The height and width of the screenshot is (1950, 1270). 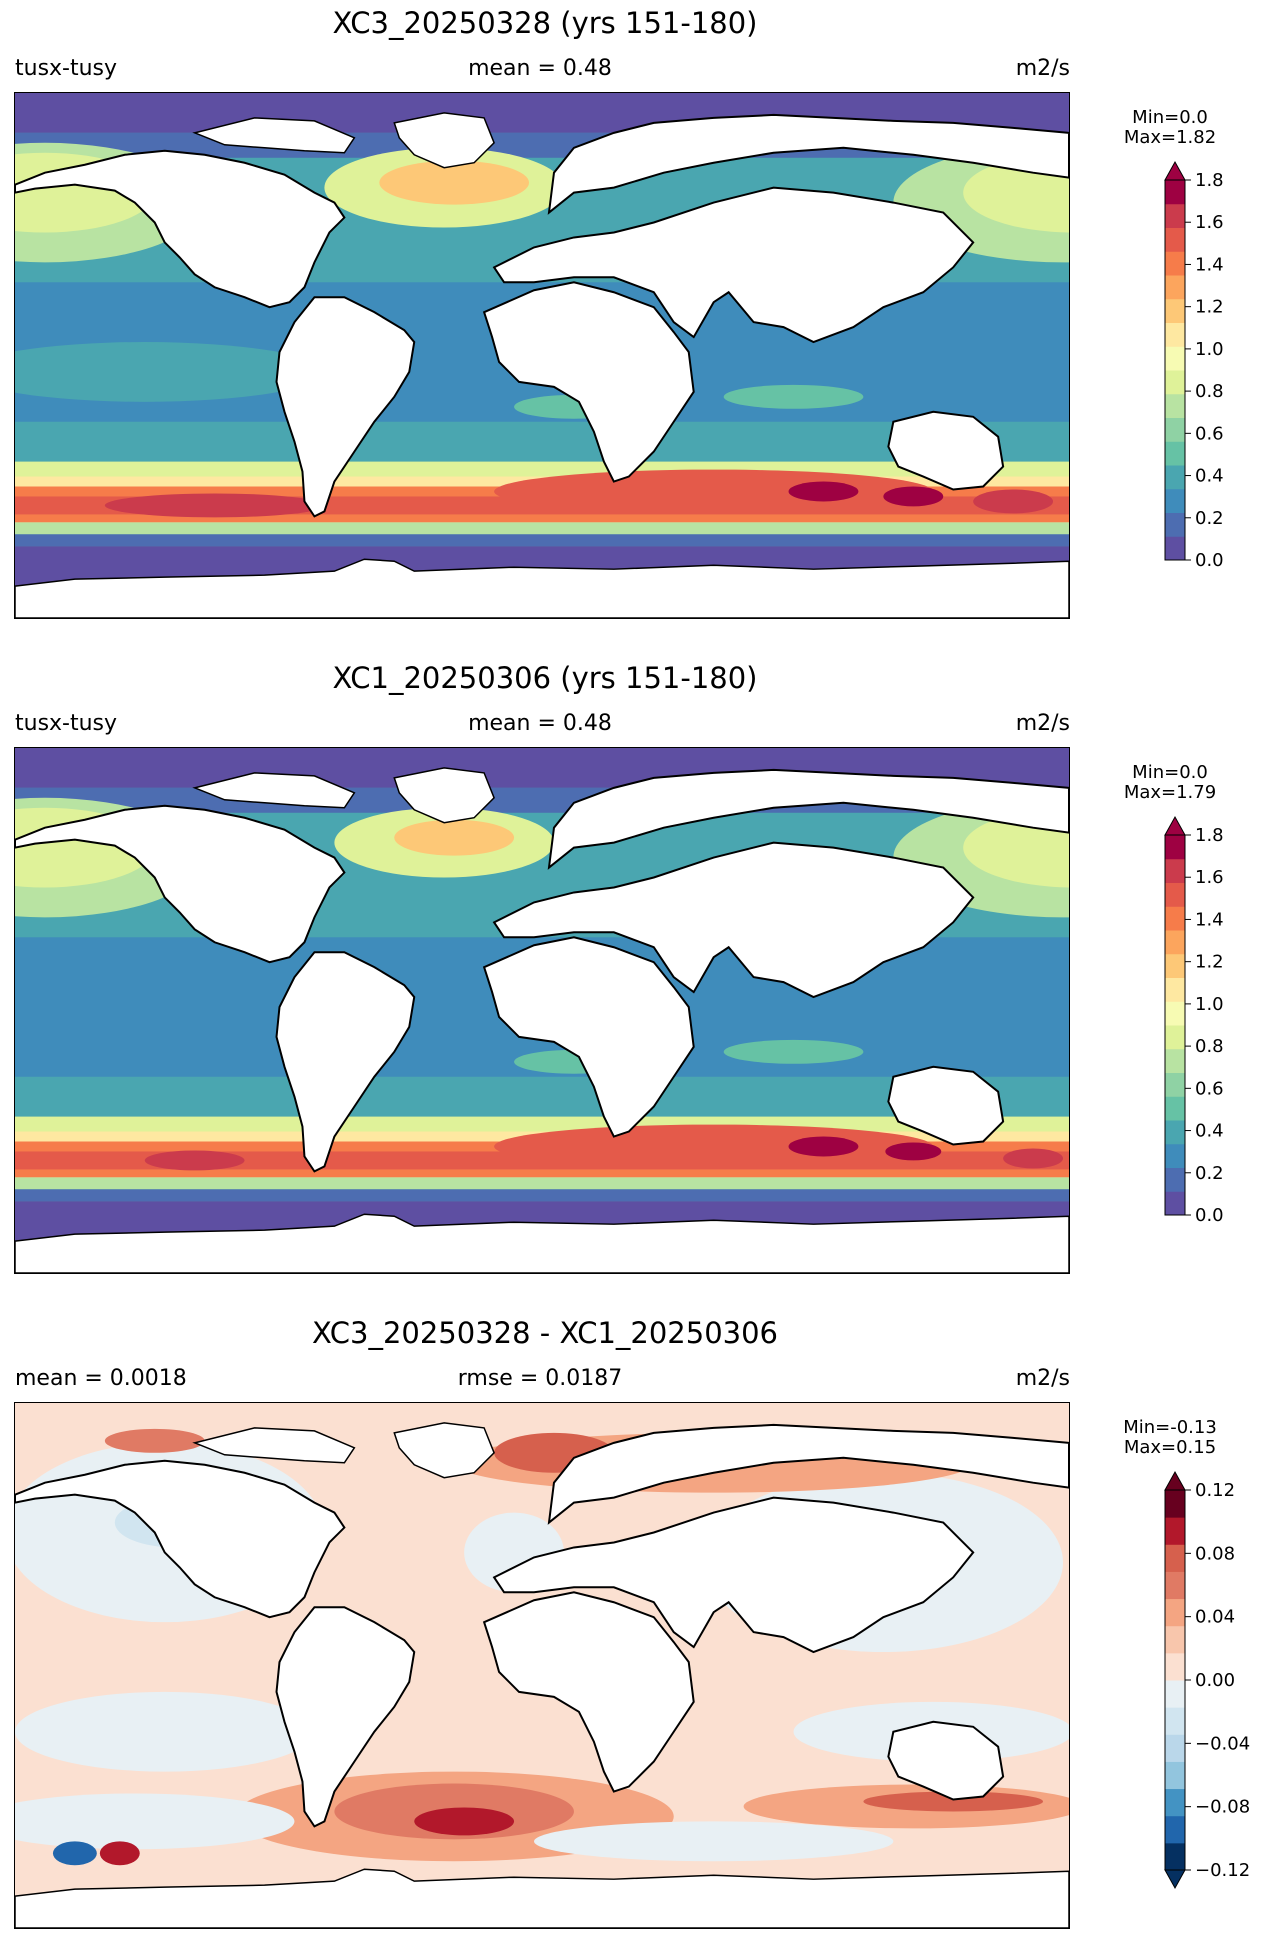 What do you see at coordinates (545, 23) in the screenshot?
I see `panel-title: XC3_20250328 (yrs 151-180)` at bounding box center [545, 23].